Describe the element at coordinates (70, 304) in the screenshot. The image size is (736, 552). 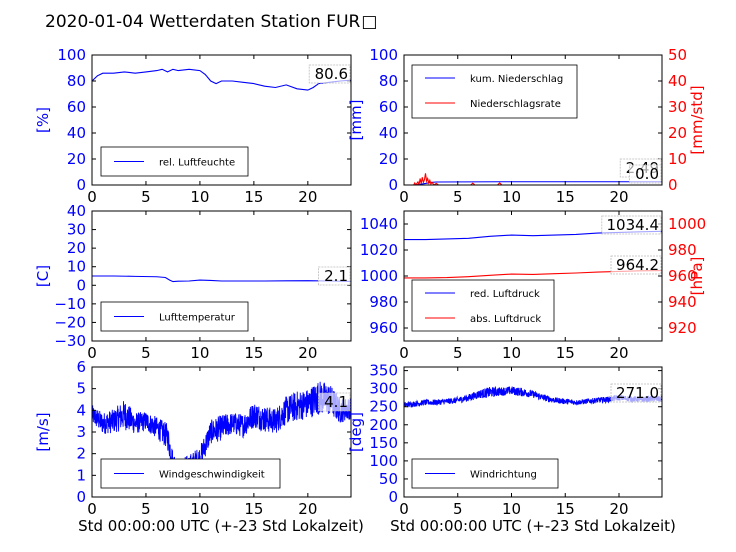
I see `y-tick-label: −10` at that location.